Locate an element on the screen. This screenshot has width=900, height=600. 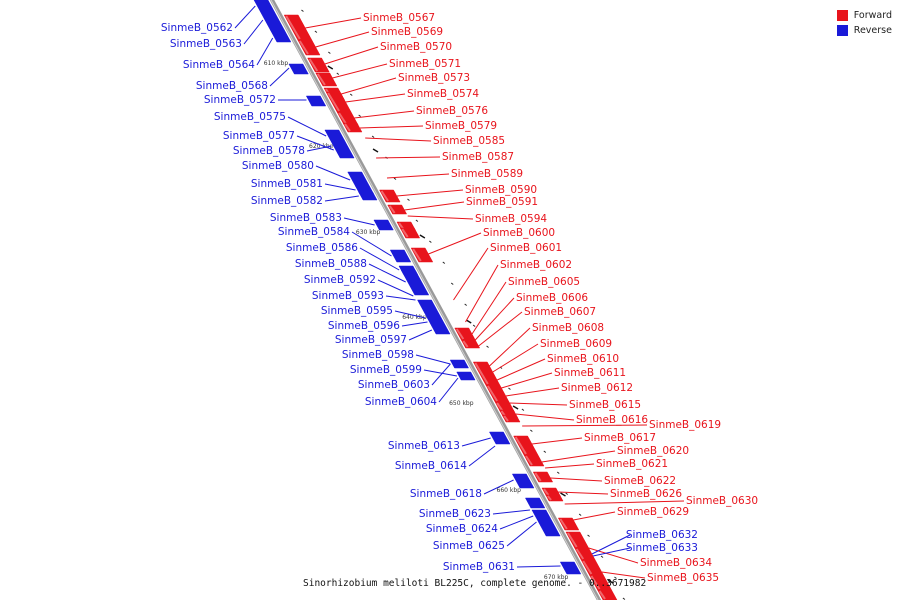
forward-gene-label: SinmeB_0571 is located at coordinates (425, 64).